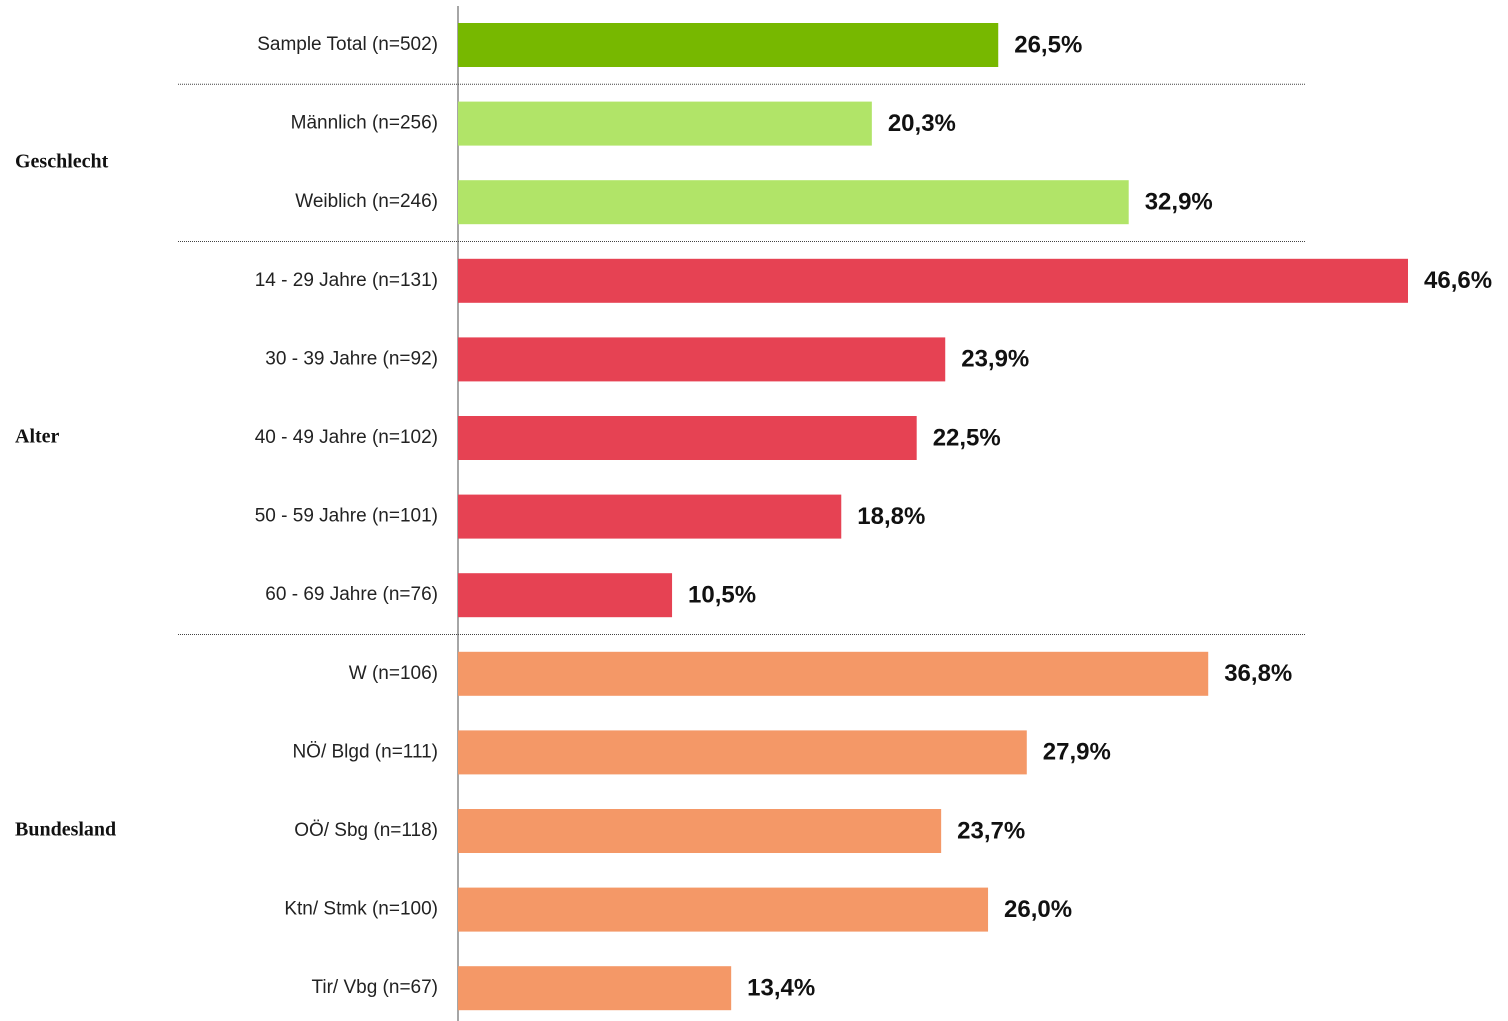 The height and width of the screenshot is (1021, 1508). I want to click on category-label: Ktn/ Stmk (n=100), so click(361, 909).